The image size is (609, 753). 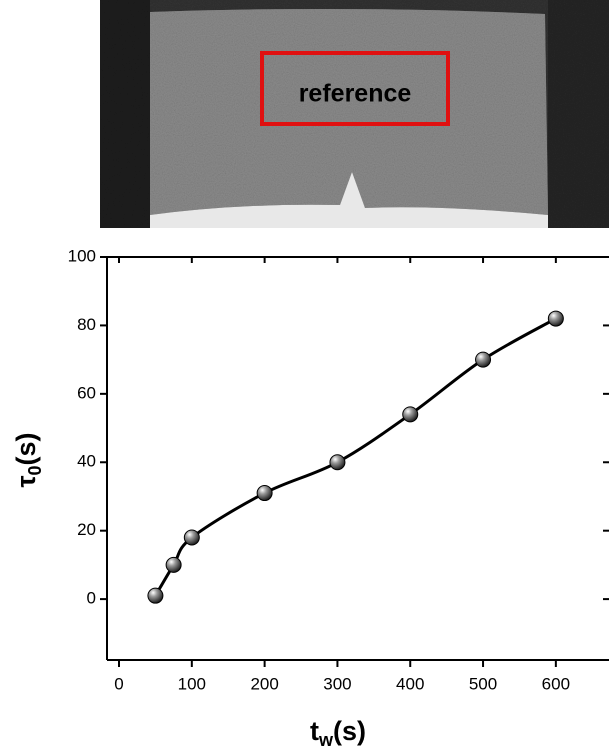 What do you see at coordinates (86, 324) in the screenshot?
I see `y-tick-label: 80` at bounding box center [86, 324].